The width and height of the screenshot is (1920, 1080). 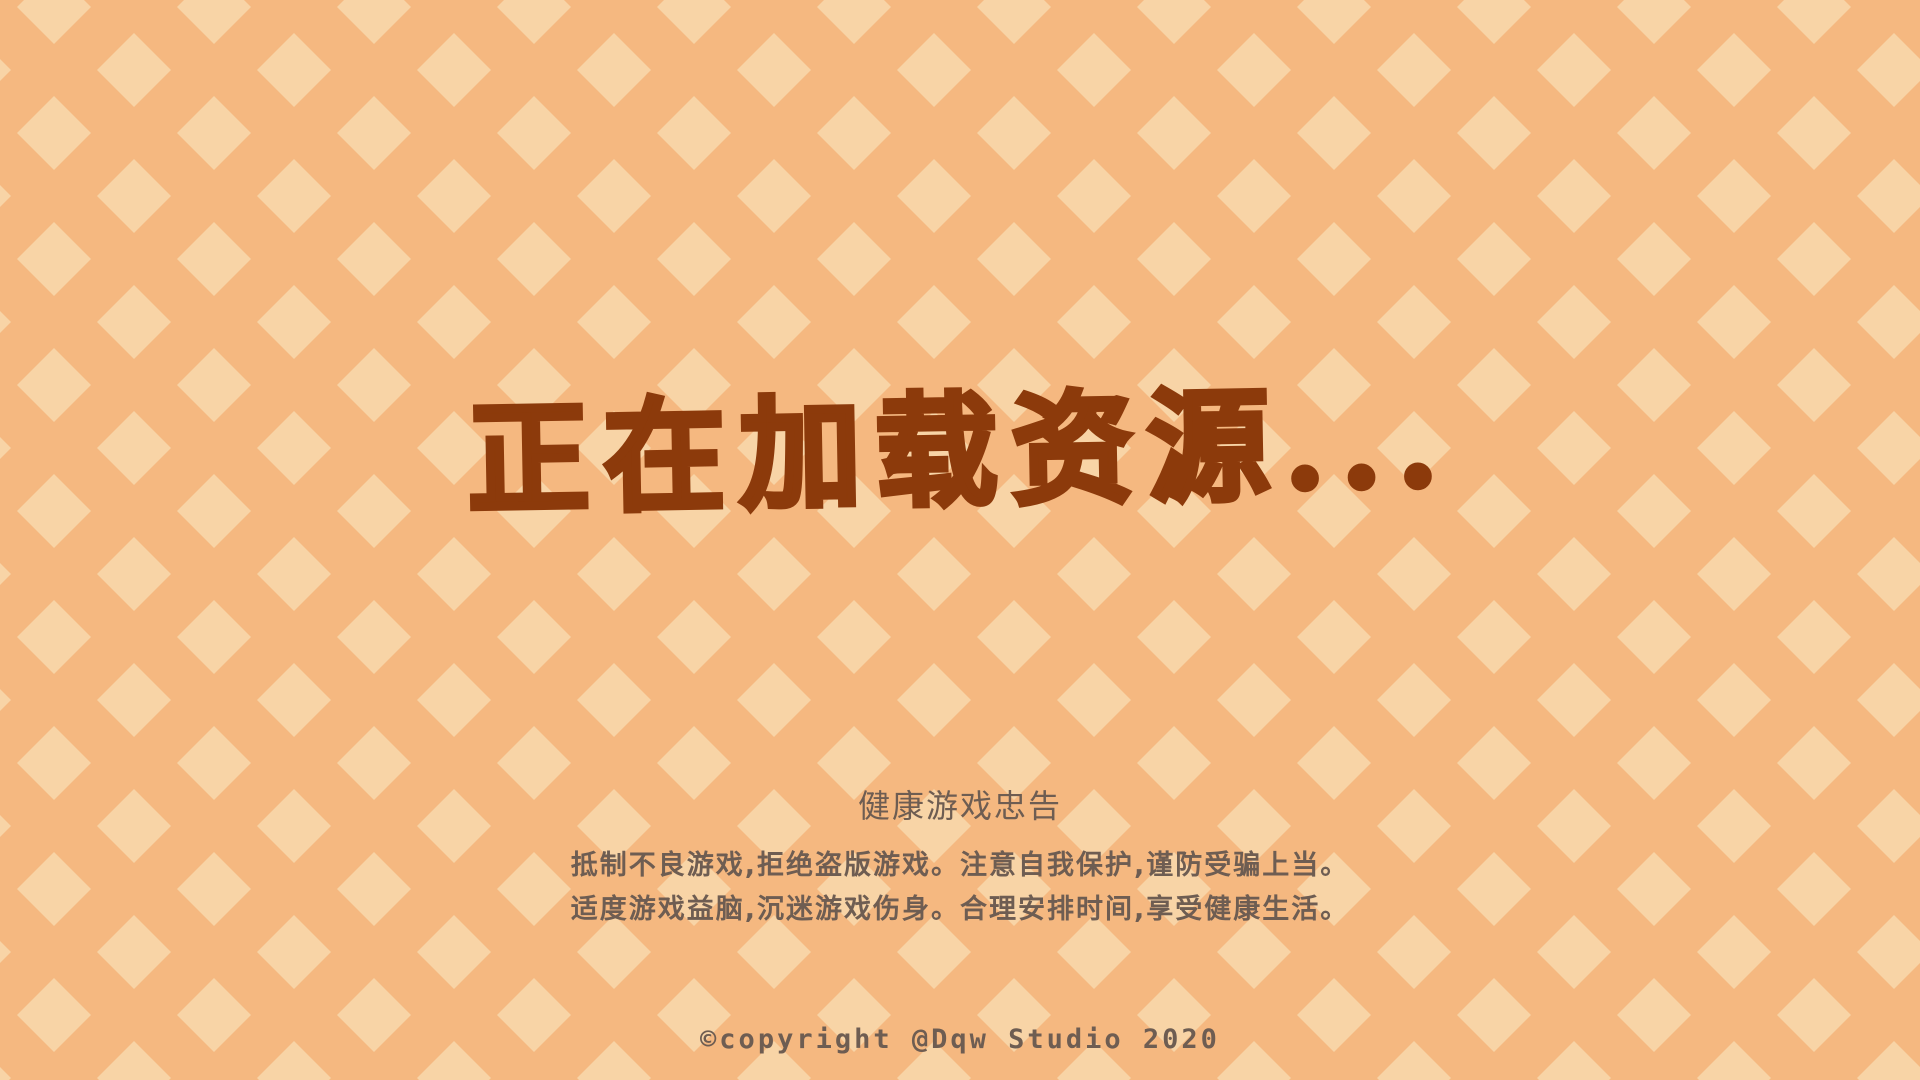 What do you see at coordinates (960, 865) in the screenshot?
I see `health-notice-line-1: 抵制不良游戏,拒绝盗版游戏。注意自我保护,谨防受骗上当。` at bounding box center [960, 865].